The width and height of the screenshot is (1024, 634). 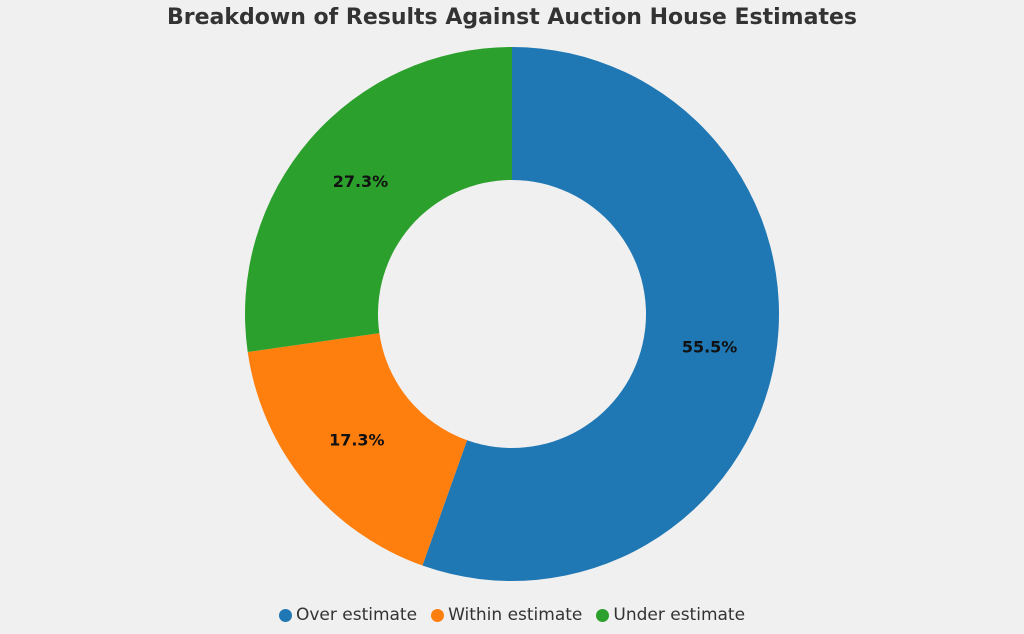 What do you see at coordinates (361, 181) in the screenshot?
I see `data-label: 27.3%` at bounding box center [361, 181].